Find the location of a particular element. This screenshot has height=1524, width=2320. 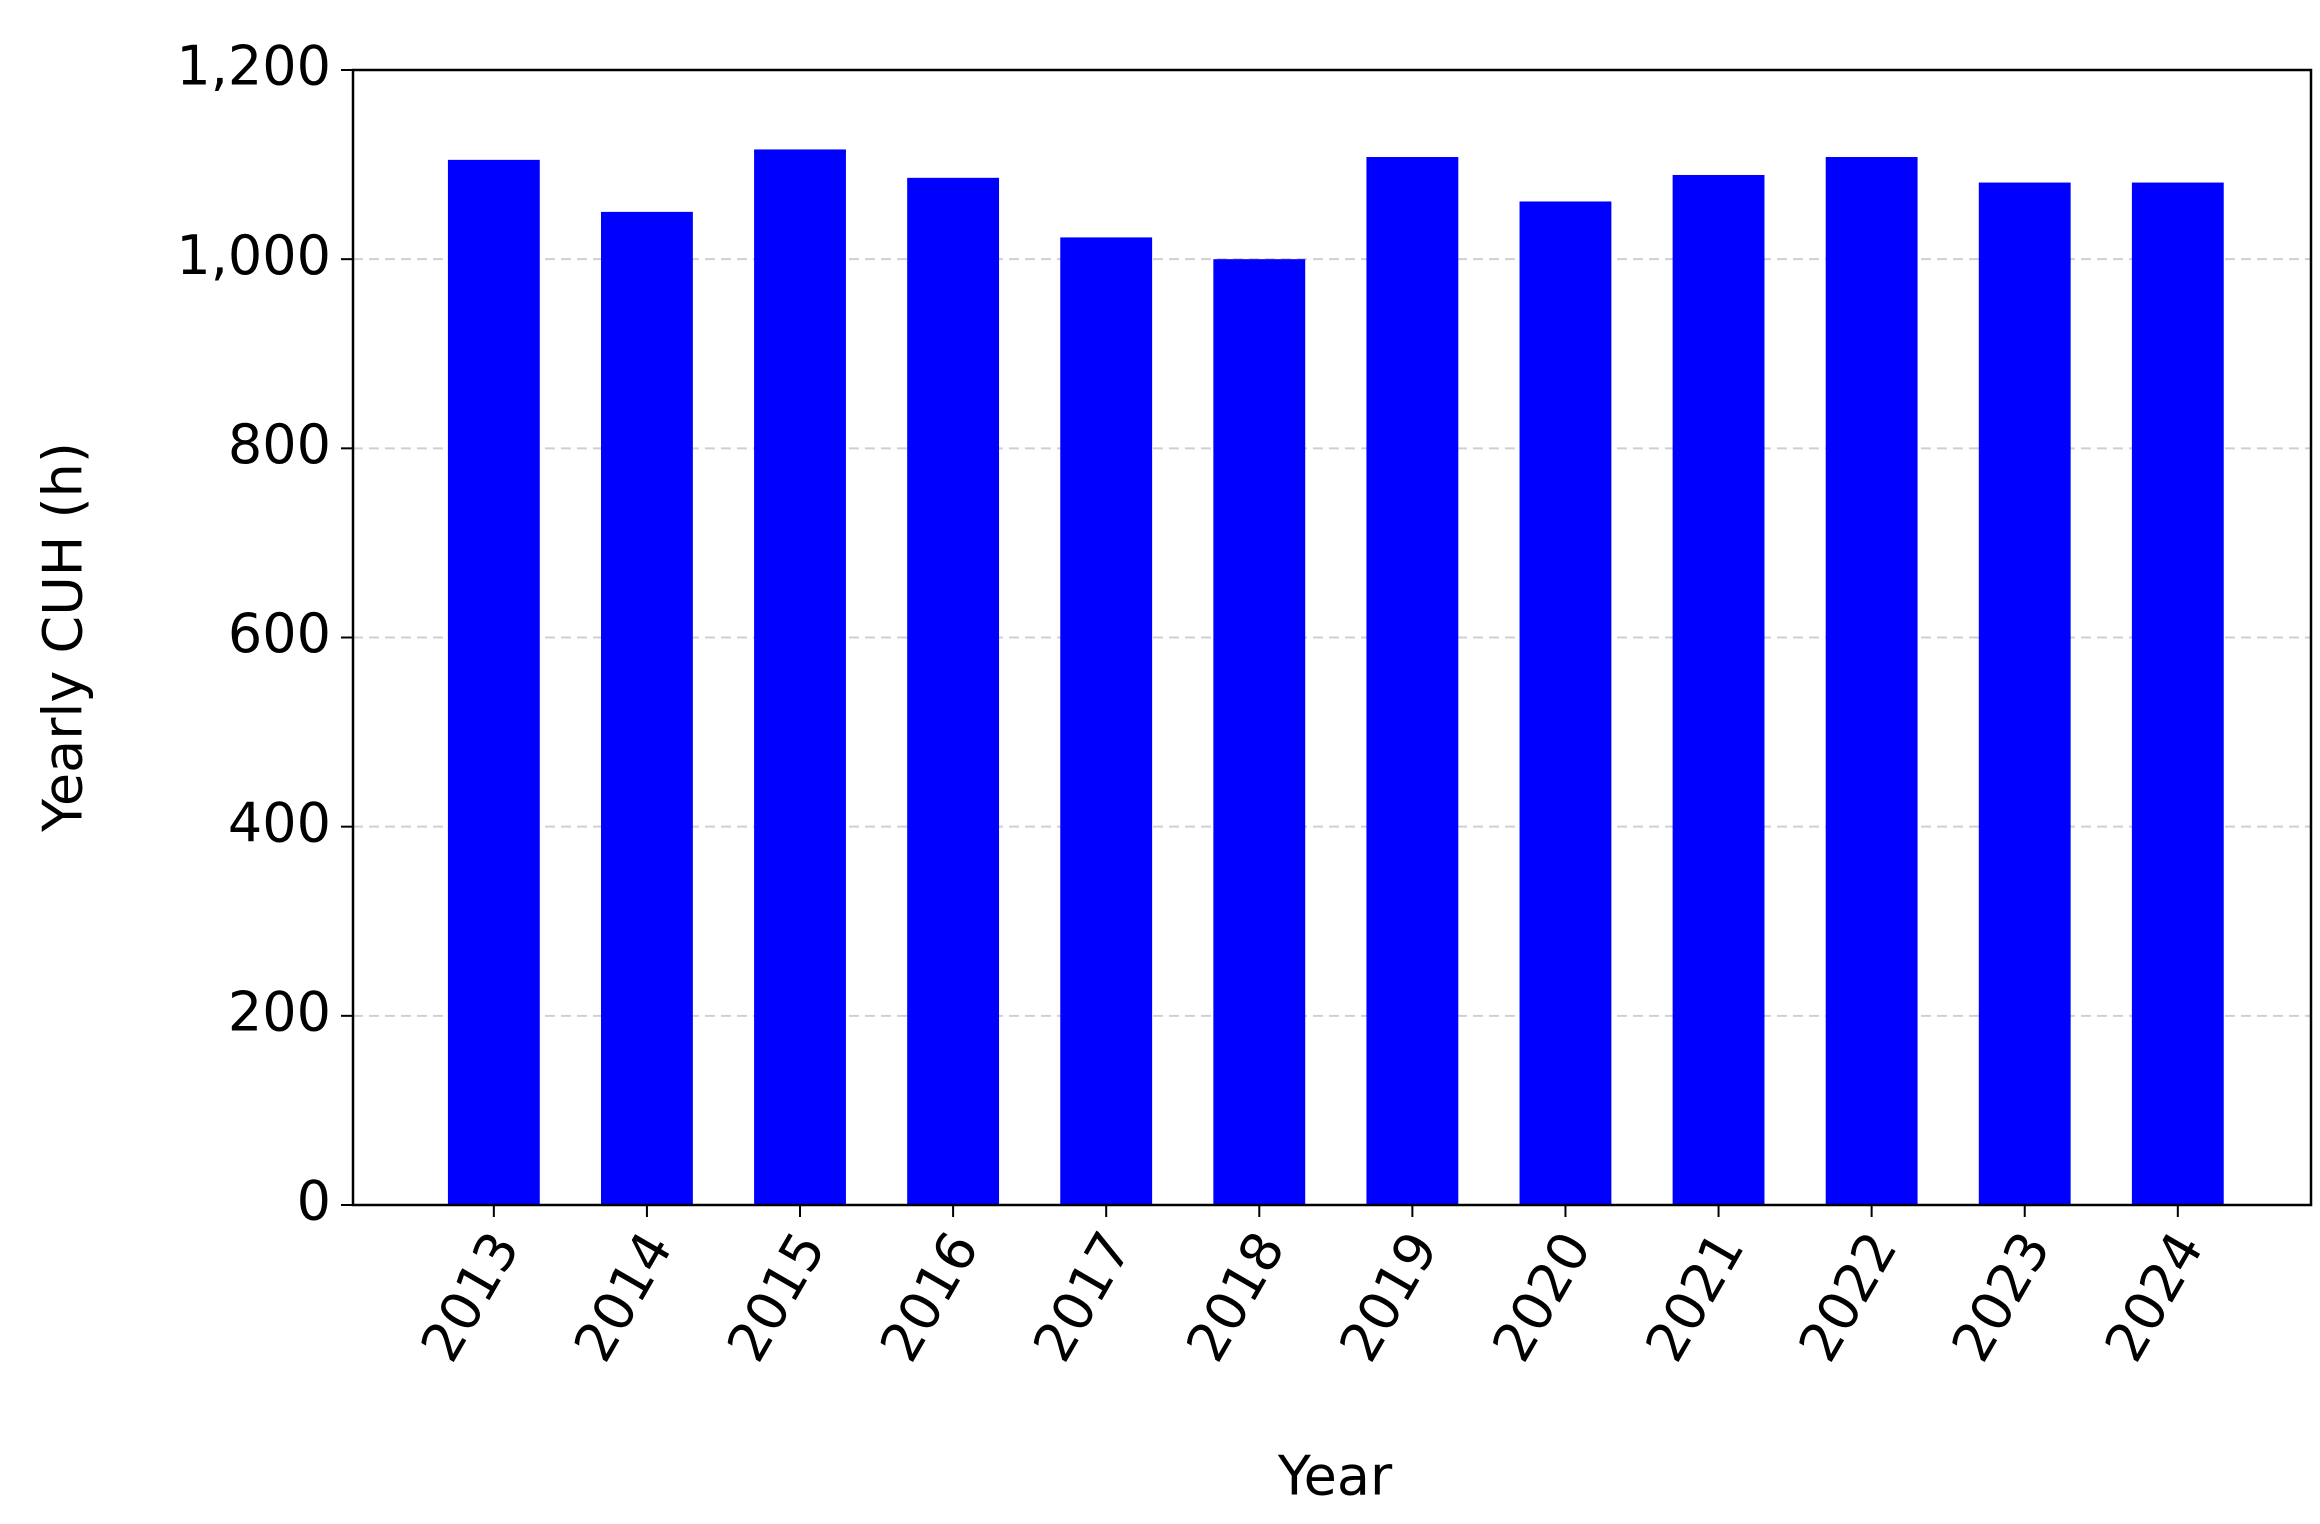

x-tick-label: 2023 is located at coordinates (2000, 1296).